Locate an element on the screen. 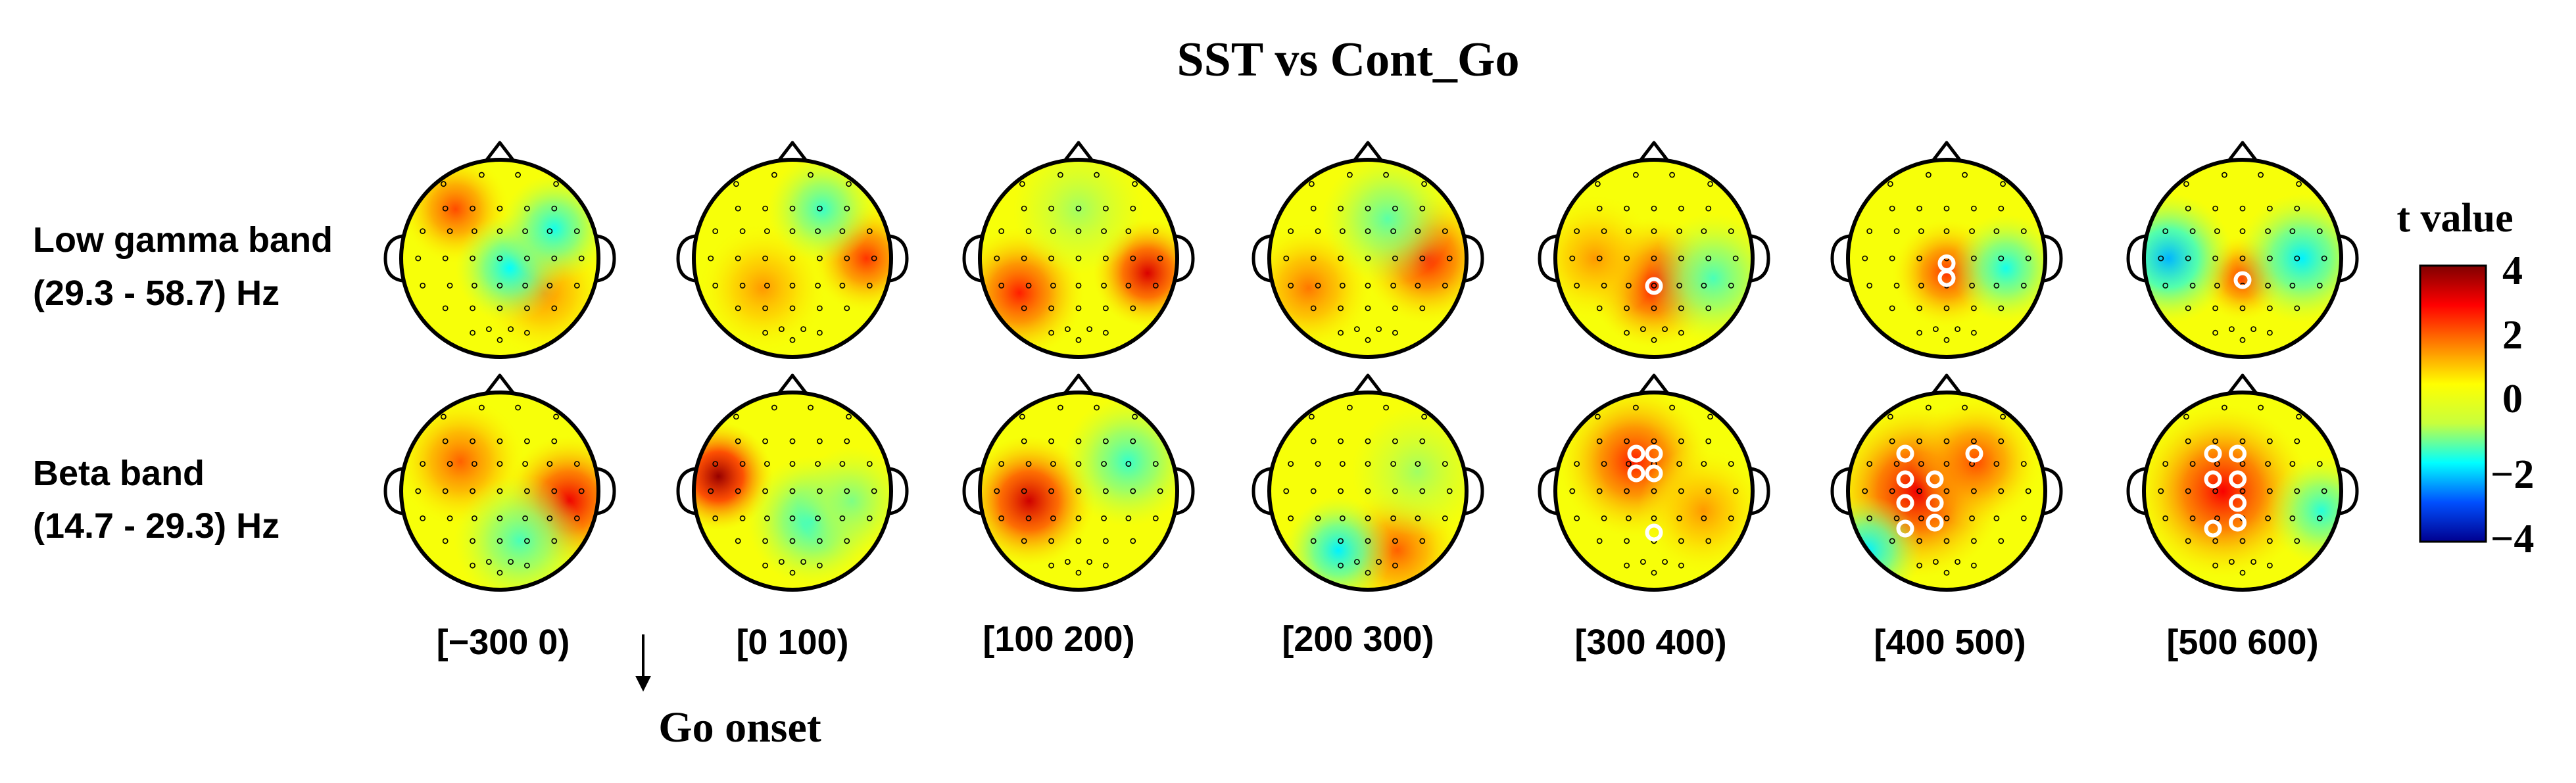 This screenshot has height=783, width=2576. head-outline is located at coordinates (1078, 492).